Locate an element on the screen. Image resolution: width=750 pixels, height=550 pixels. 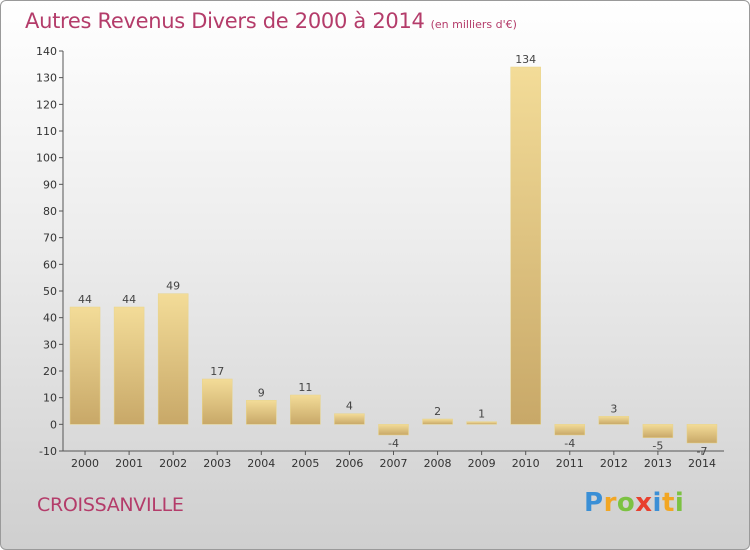
y-tick-label: 70 is located at coordinates (50, 238).